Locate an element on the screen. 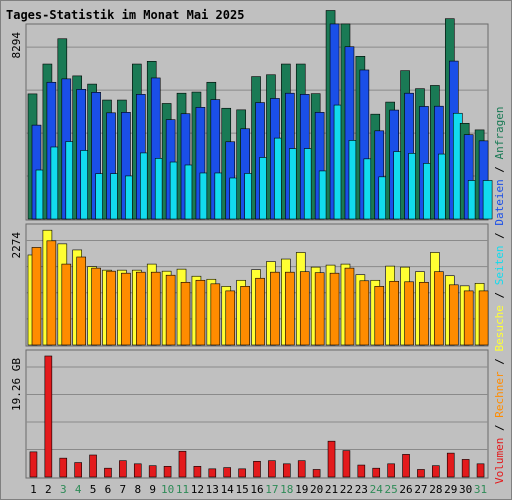 The image size is (512, 500). x-tick-label-day-28: 28 is located at coordinates (435, 489).